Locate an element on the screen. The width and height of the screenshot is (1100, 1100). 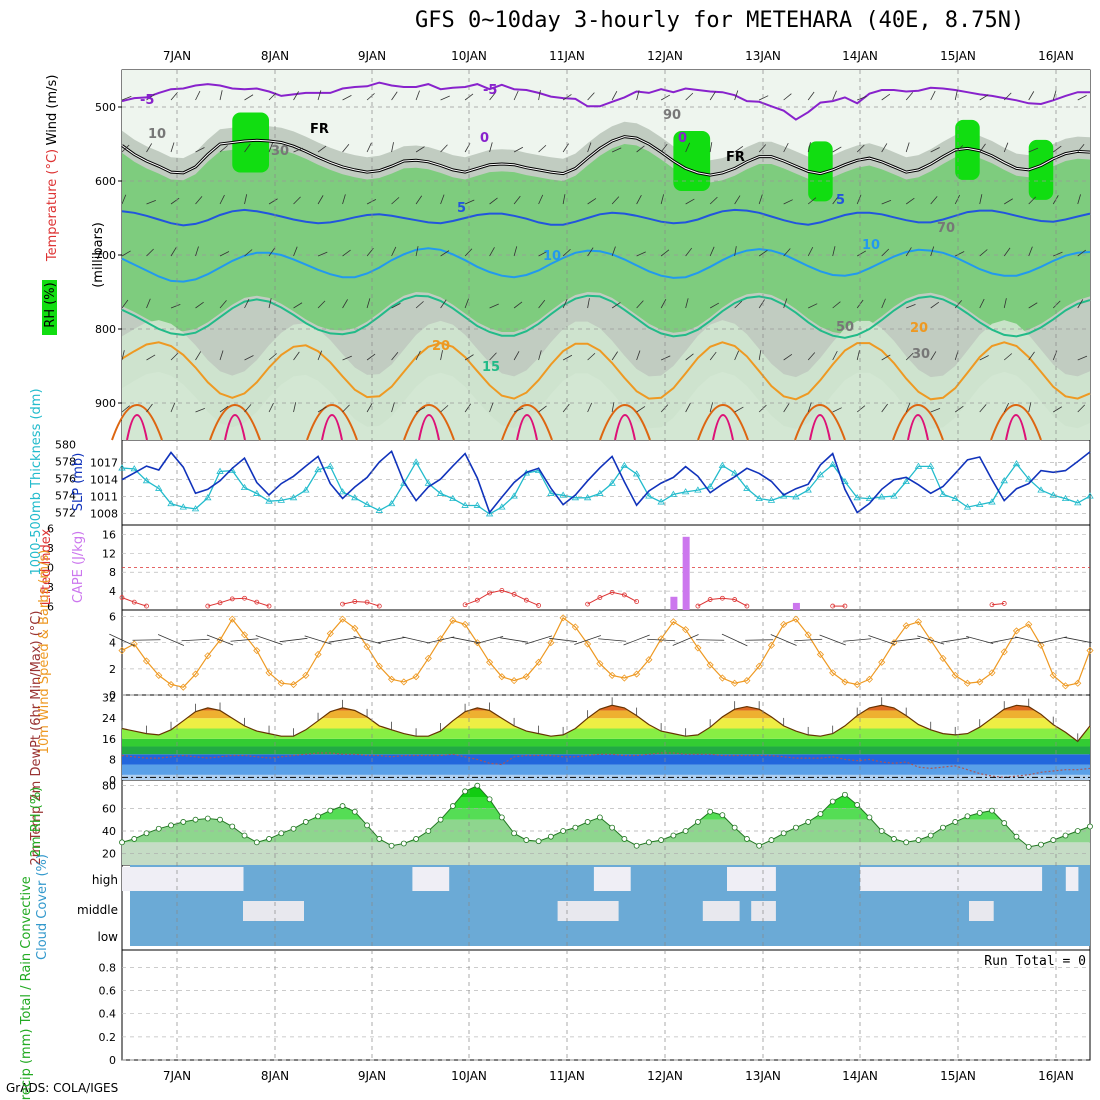
day-label-bottom: 16JAN is located at coordinates (1056, 1076).